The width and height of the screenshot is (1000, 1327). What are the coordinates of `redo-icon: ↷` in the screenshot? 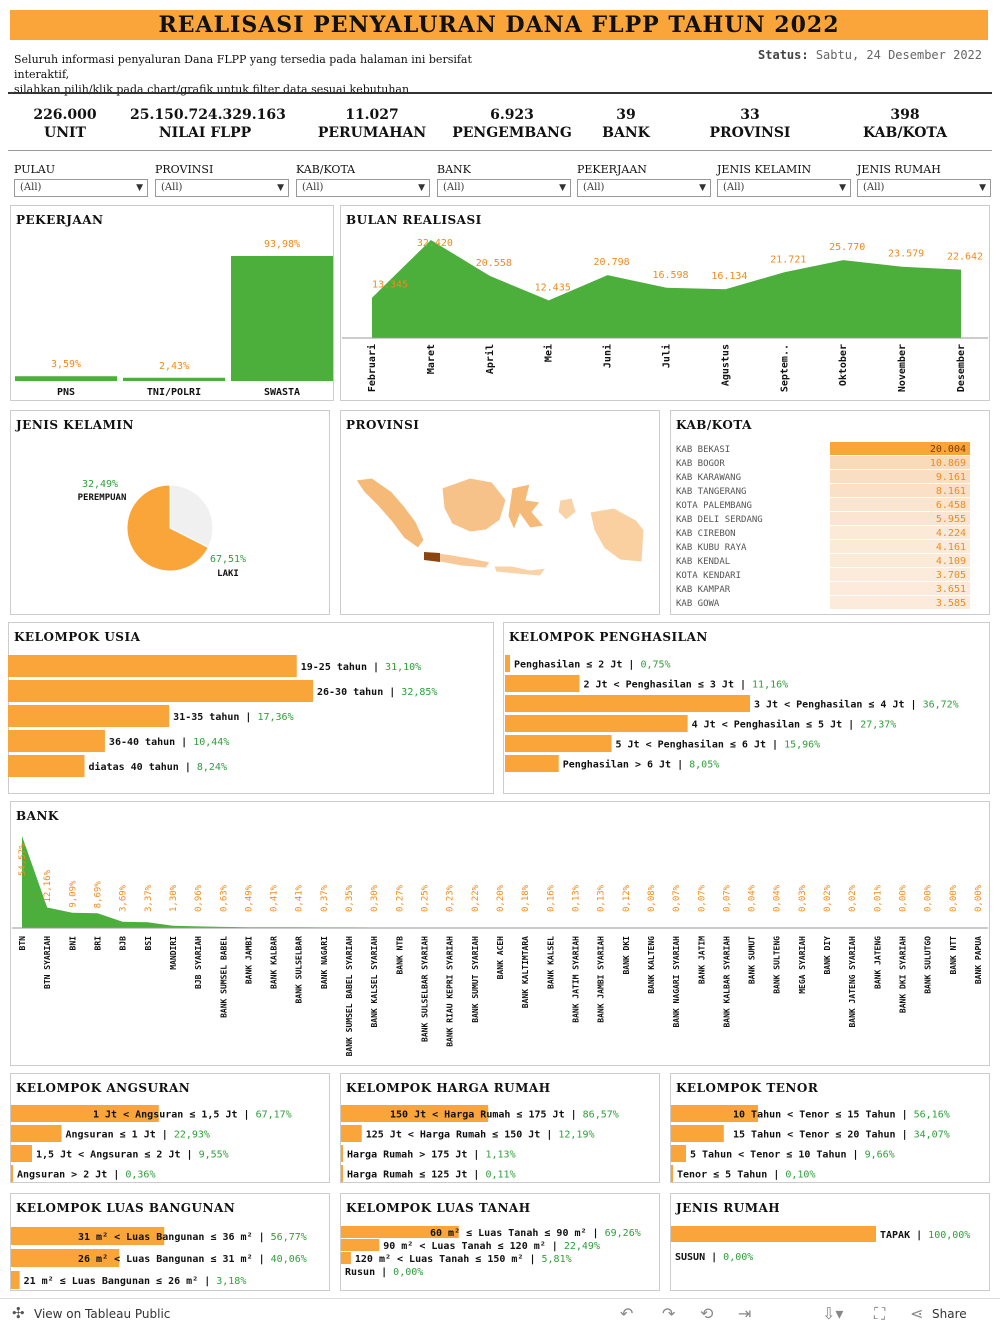 It's located at (669, 1313).